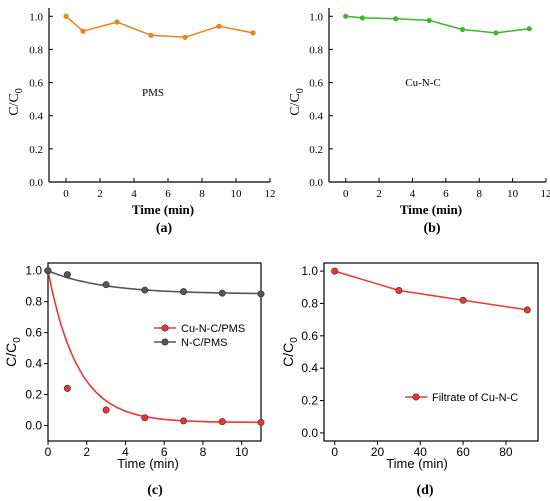  What do you see at coordinates (148, 463) in the screenshot?
I see `xlabel-c: Time (min)` at bounding box center [148, 463].